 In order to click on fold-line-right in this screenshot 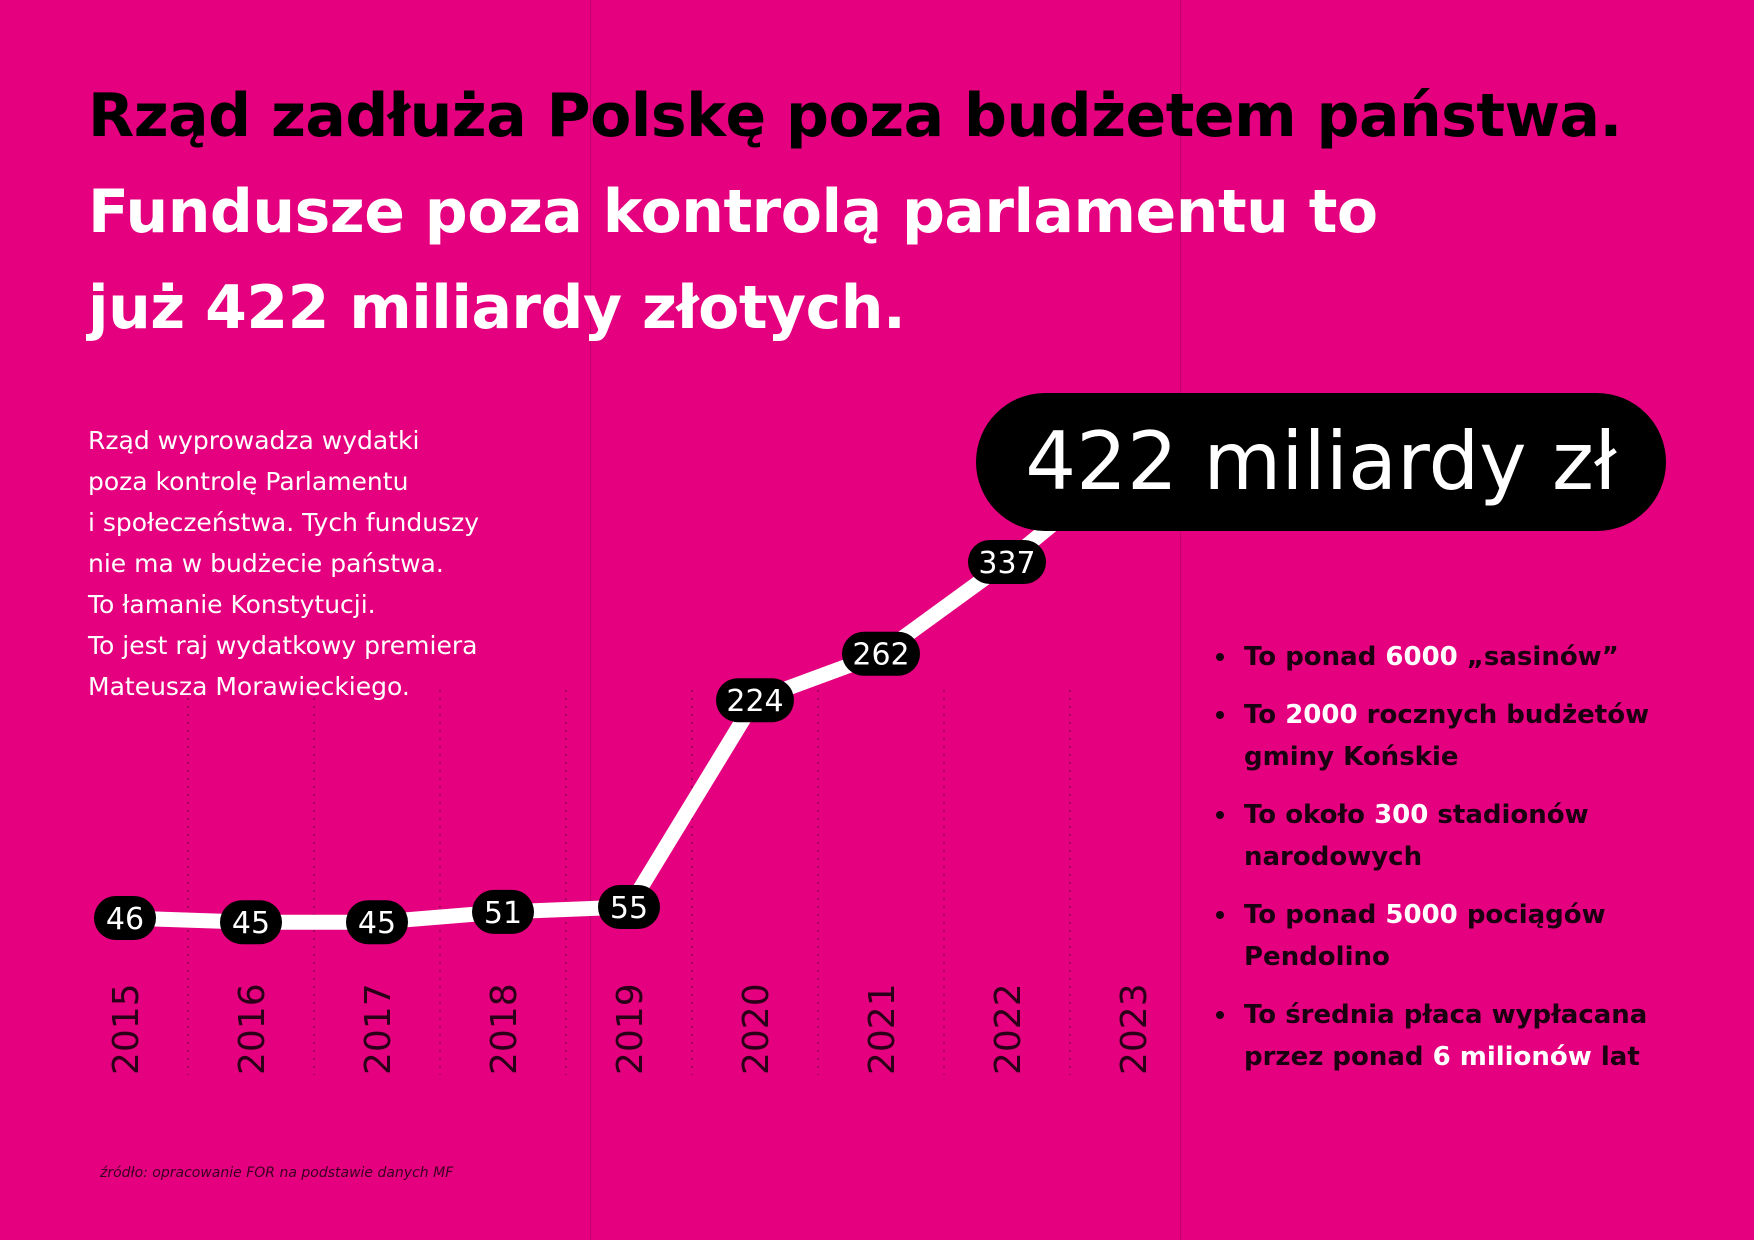, I will do `click(1180, 620)`.